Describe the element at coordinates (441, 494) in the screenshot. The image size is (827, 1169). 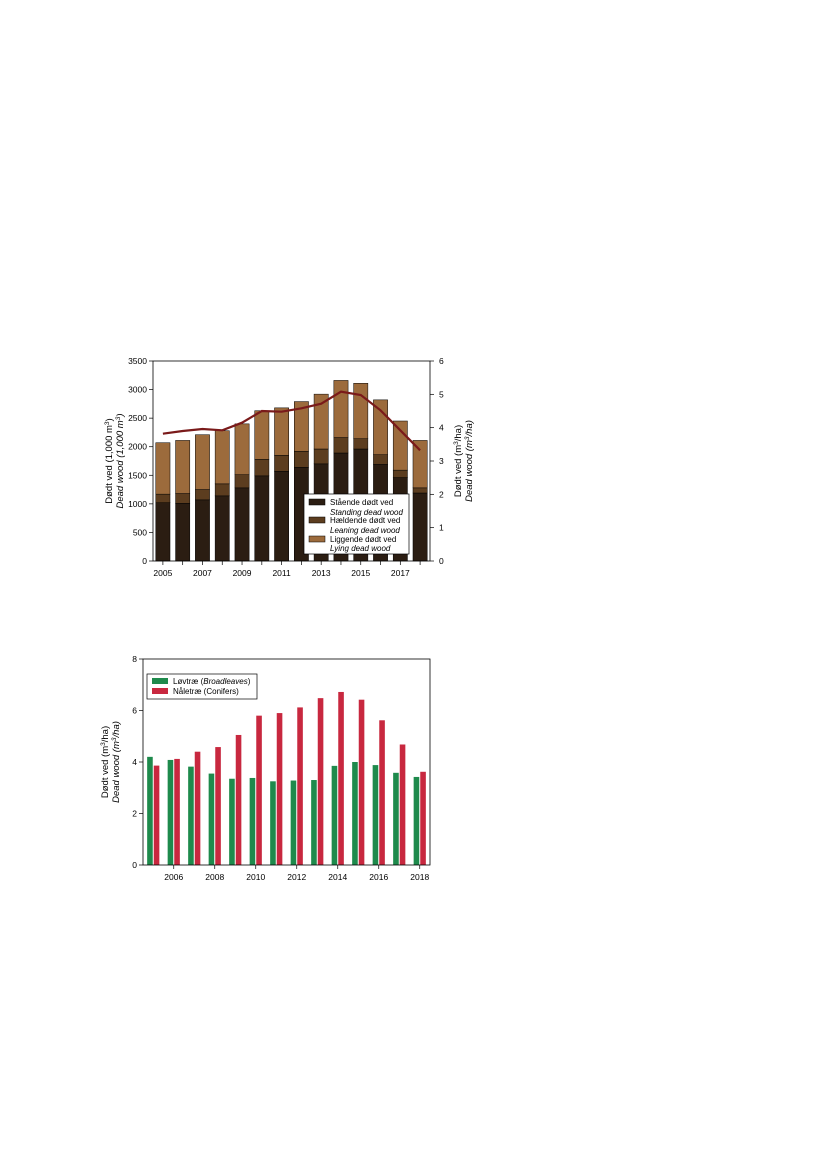
I see `y2-tick-label: 2` at that location.